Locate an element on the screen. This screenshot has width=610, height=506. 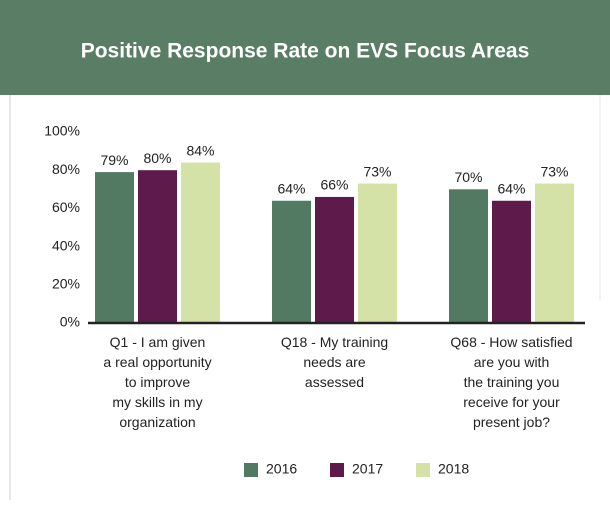
y-tick-label: 100% is located at coordinates (62, 131).